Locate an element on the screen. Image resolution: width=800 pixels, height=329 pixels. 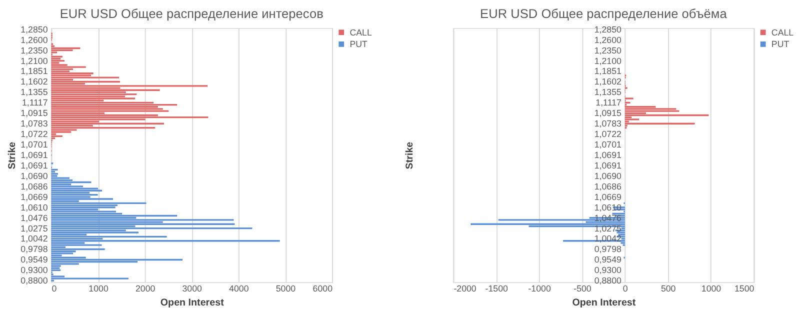
x-tick-label: -2000 is located at coordinates (465, 288).